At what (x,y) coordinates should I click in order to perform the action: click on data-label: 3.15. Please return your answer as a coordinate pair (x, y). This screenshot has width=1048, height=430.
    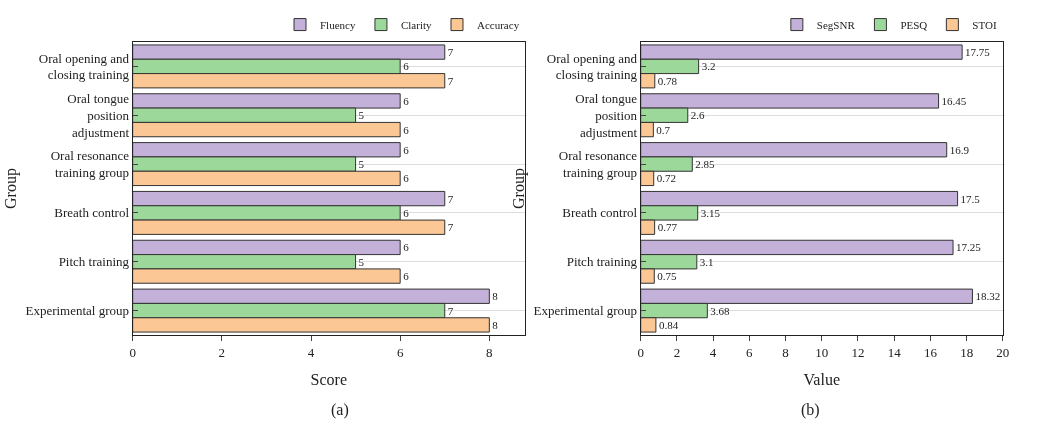
    Looking at the image, I should click on (710, 212).